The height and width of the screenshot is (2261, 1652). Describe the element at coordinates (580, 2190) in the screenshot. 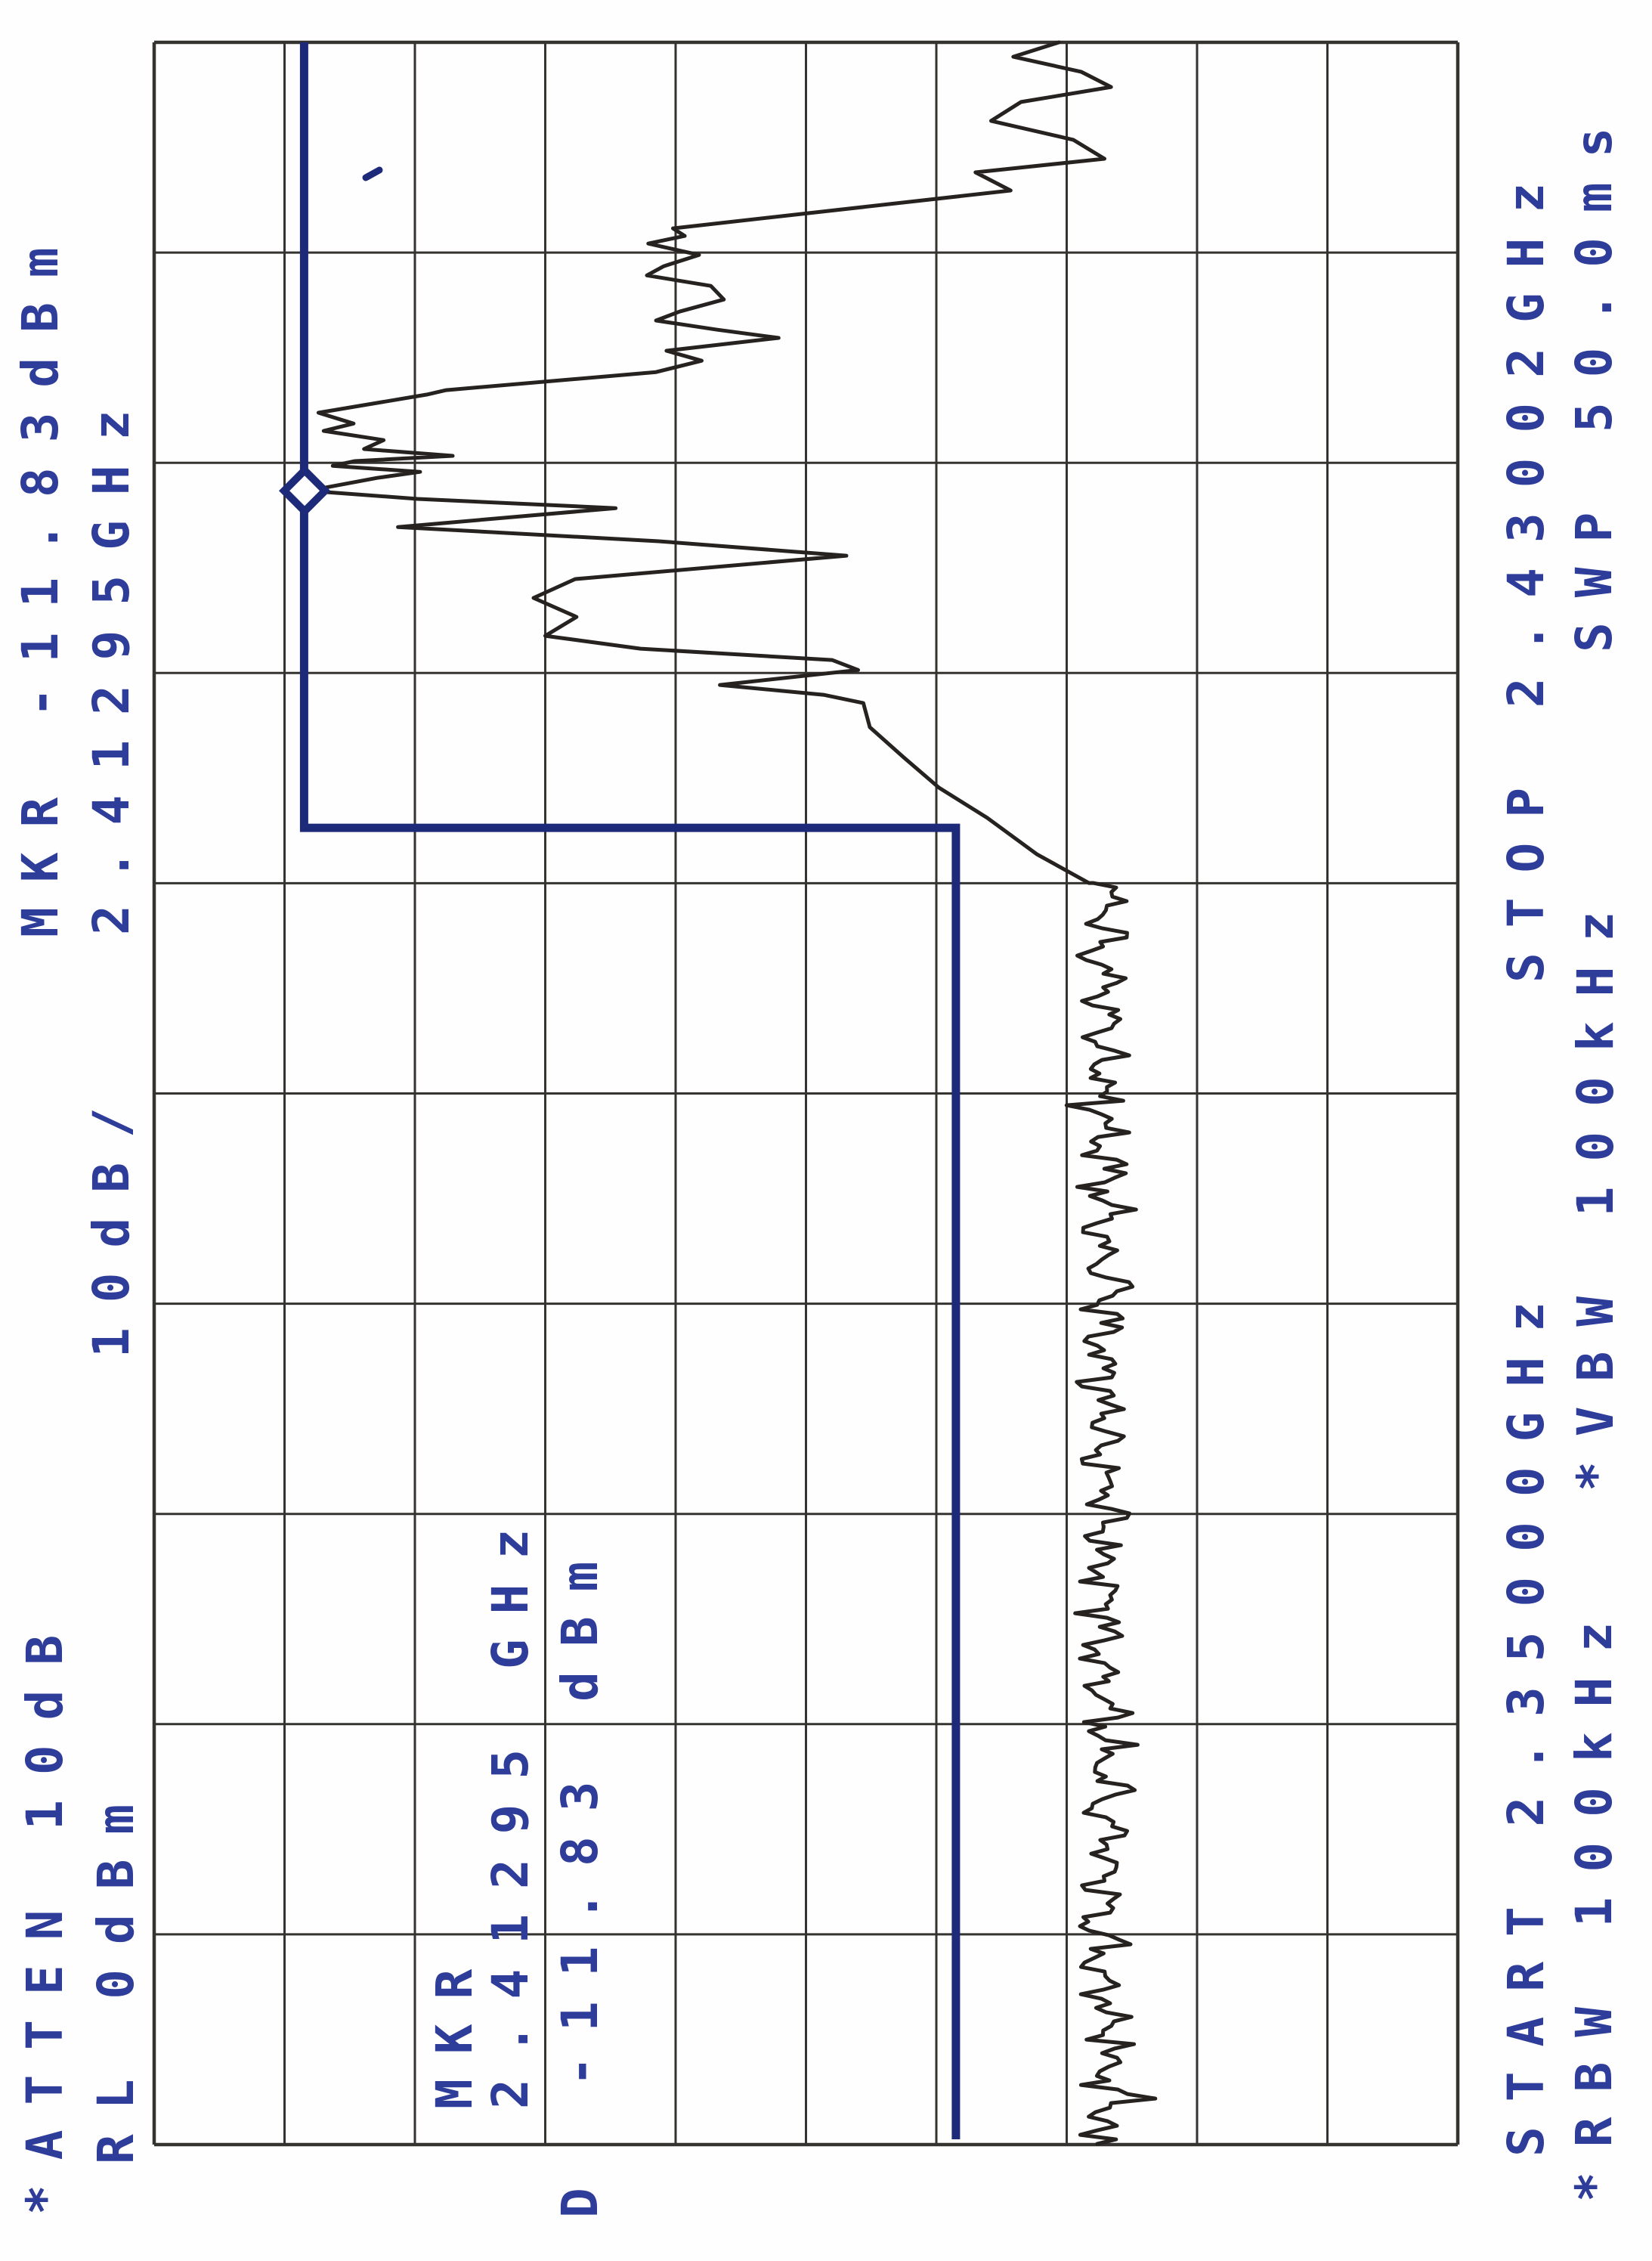

I see `display-line-flag: D` at that location.